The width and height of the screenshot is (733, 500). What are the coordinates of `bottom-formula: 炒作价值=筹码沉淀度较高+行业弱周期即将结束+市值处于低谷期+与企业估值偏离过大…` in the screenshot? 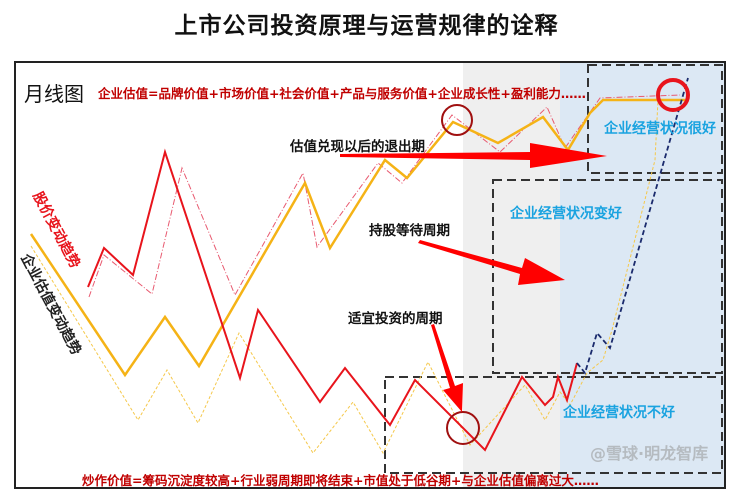 It's located at (340, 480).